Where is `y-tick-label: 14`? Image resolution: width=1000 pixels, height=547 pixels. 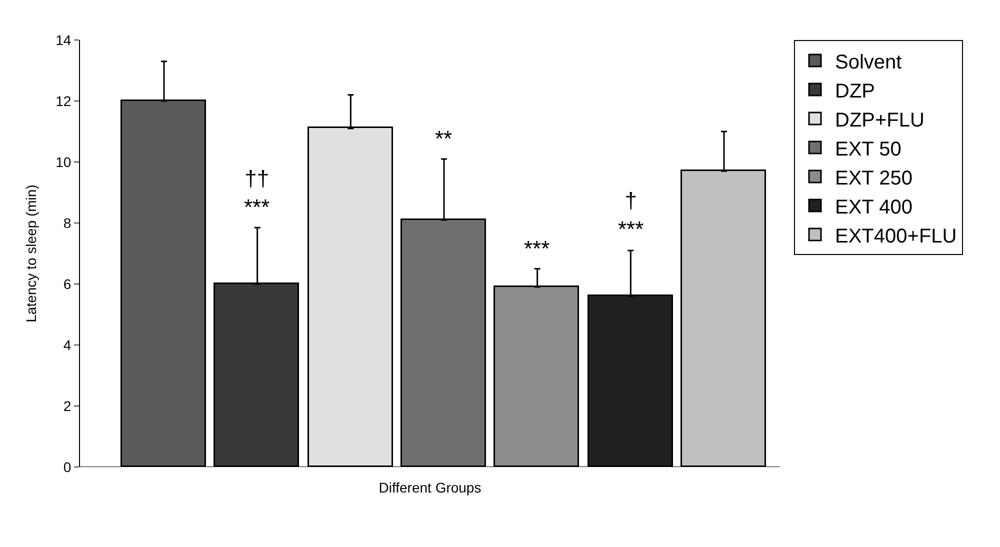
y-tick-label: 14 is located at coordinates (64, 40).